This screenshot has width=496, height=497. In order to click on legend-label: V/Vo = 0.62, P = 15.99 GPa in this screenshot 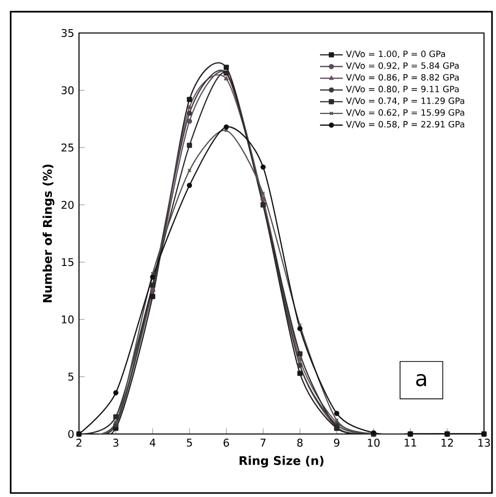, I will do `click(405, 113)`.